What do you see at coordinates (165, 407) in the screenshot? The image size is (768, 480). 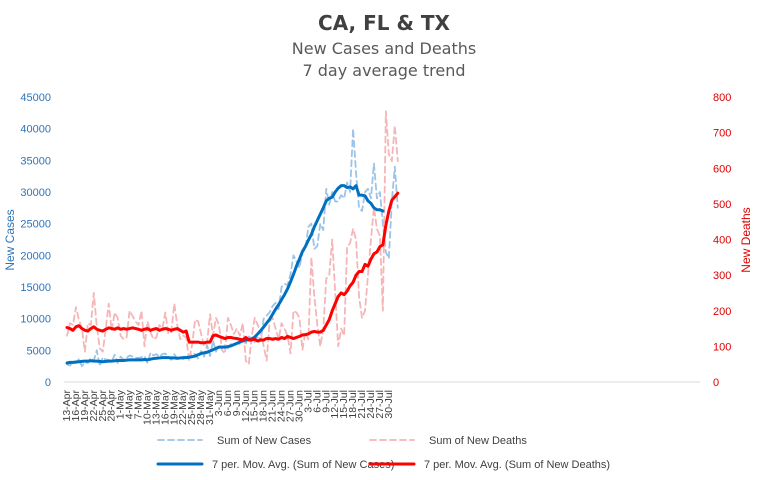 I see `x-tick-label: 16-May` at bounding box center [165, 407].